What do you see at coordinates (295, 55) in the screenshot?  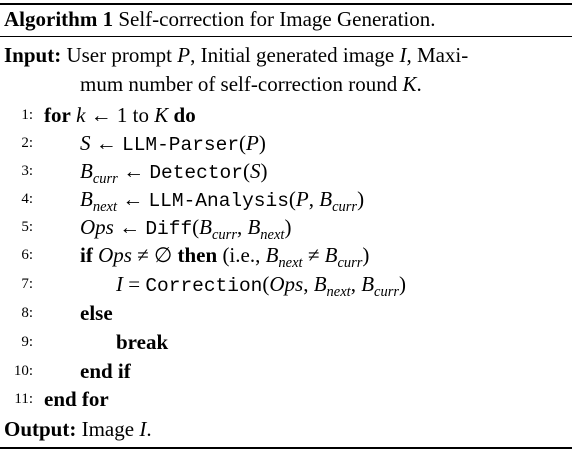 I see `input-text-1b: , Initial generated image` at bounding box center [295, 55].